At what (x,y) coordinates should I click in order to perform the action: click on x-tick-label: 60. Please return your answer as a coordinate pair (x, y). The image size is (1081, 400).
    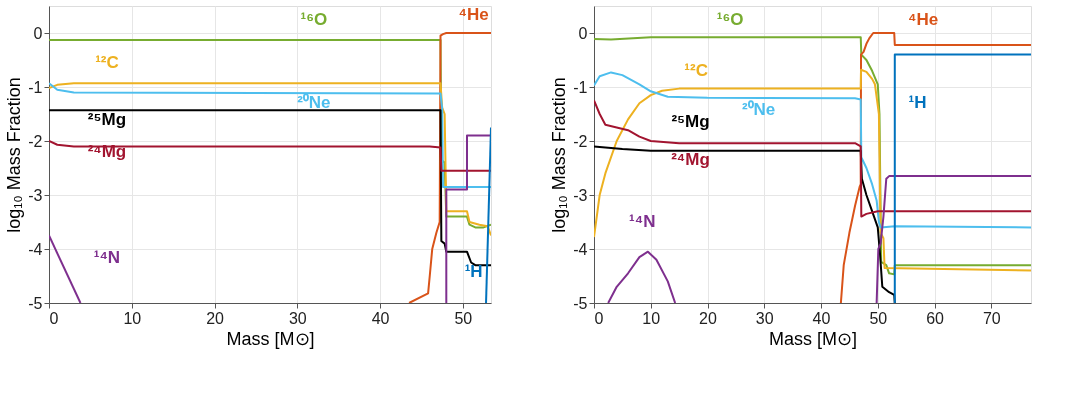
    Looking at the image, I should click on (935, 318).